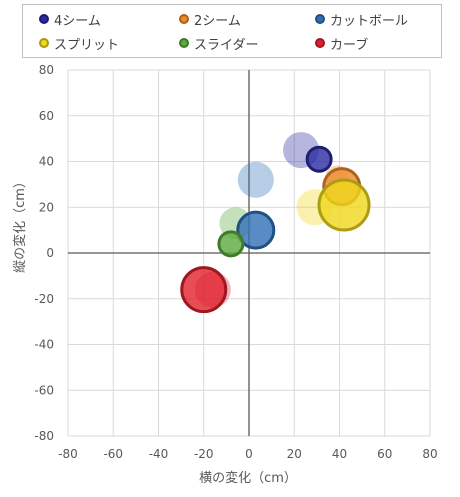 Image resolution: width=460 pixels, height=497 pixels. What do you see at coordinates (46, 207) in the screenshot?
I see `y-tick-label-5: 20` at bounding box center [46, 207].